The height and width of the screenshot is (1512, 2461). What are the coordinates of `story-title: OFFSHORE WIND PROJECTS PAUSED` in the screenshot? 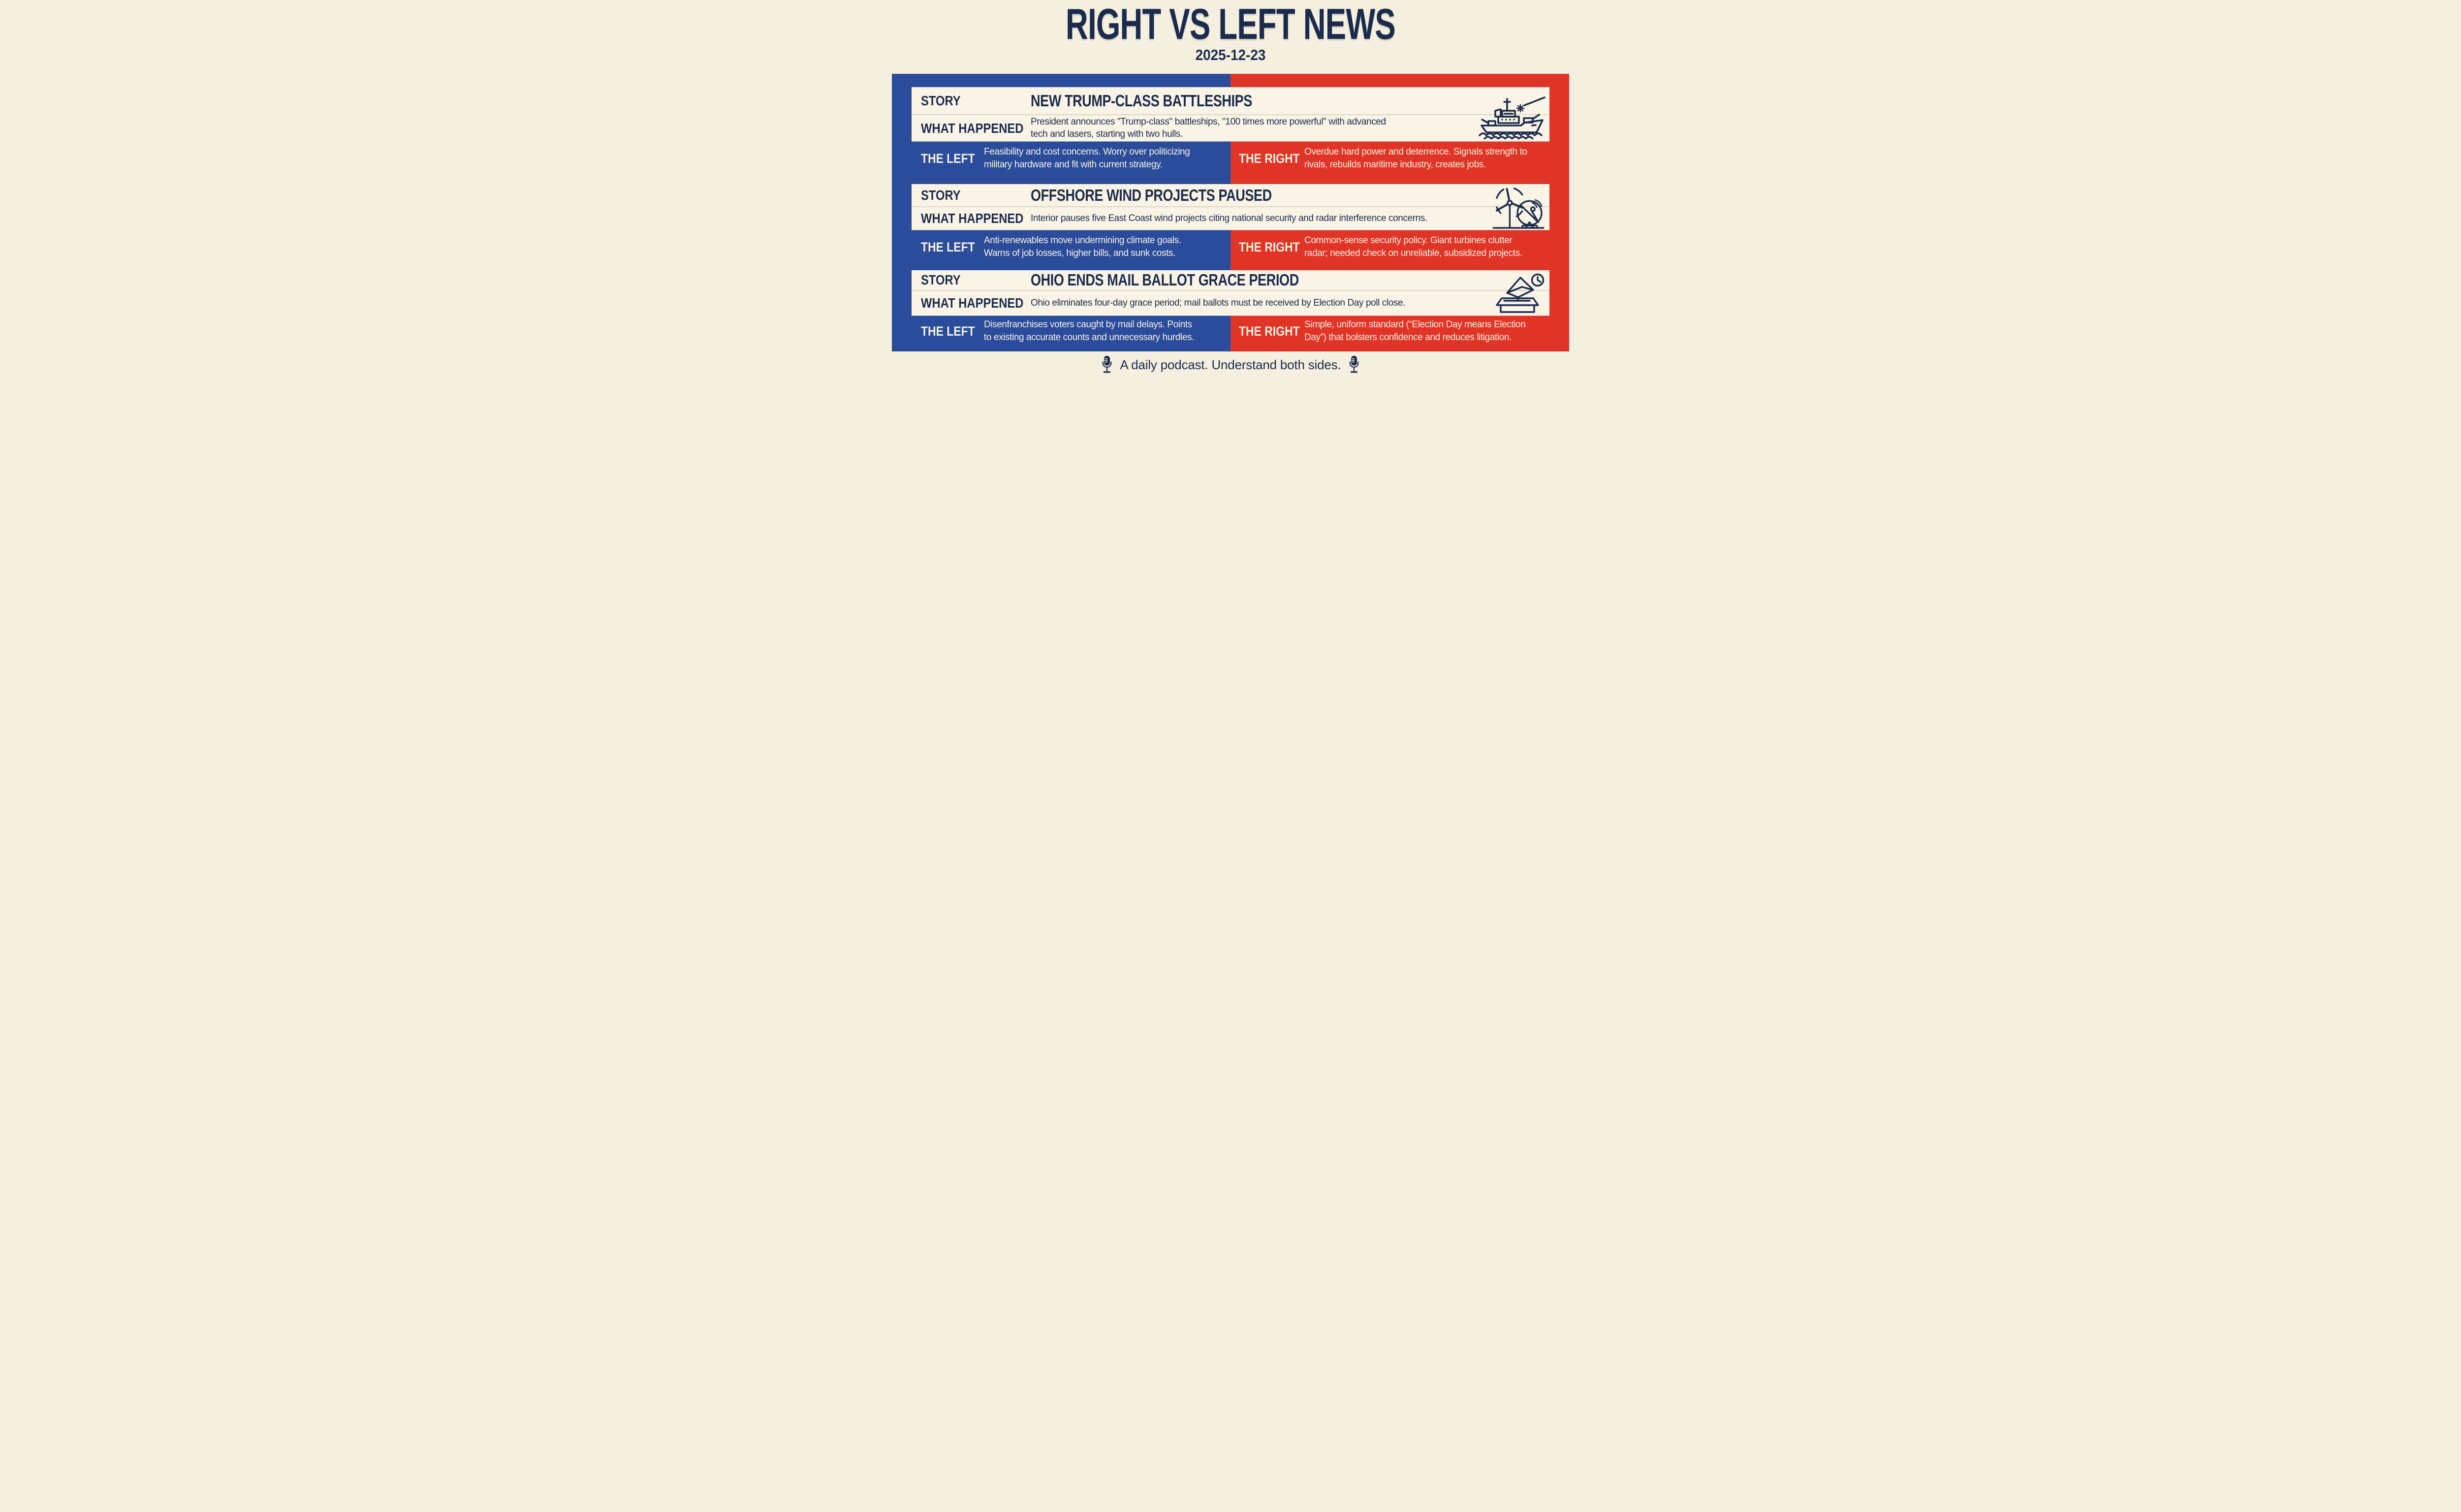 It's located at (1151, 195).